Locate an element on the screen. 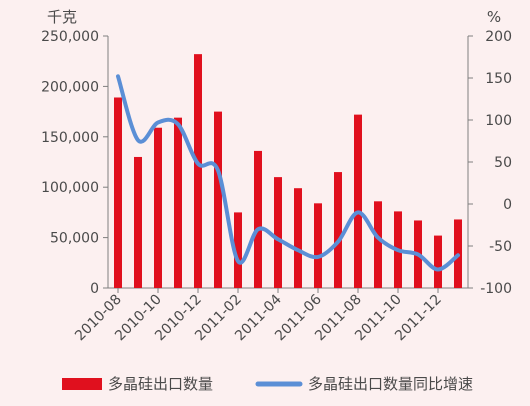  left-tick-label: 0 is located at coordinates (94, 289).